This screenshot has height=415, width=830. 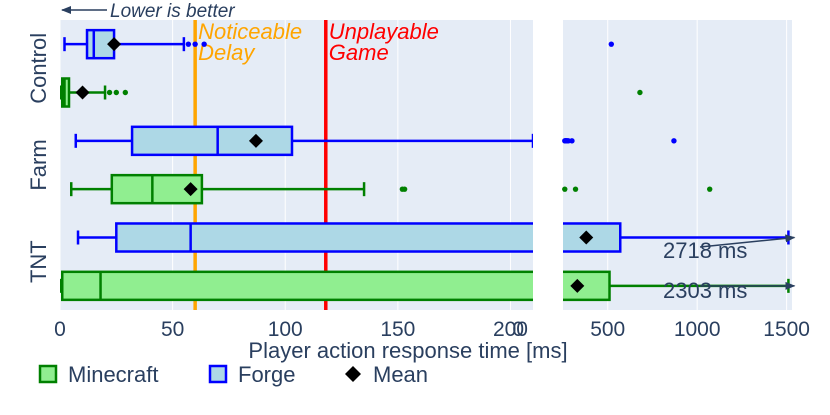 What do you see at coordinates (227, 52) in the screenshot?
I see `threshold-label: Delay` at bounding box center [227, 52].